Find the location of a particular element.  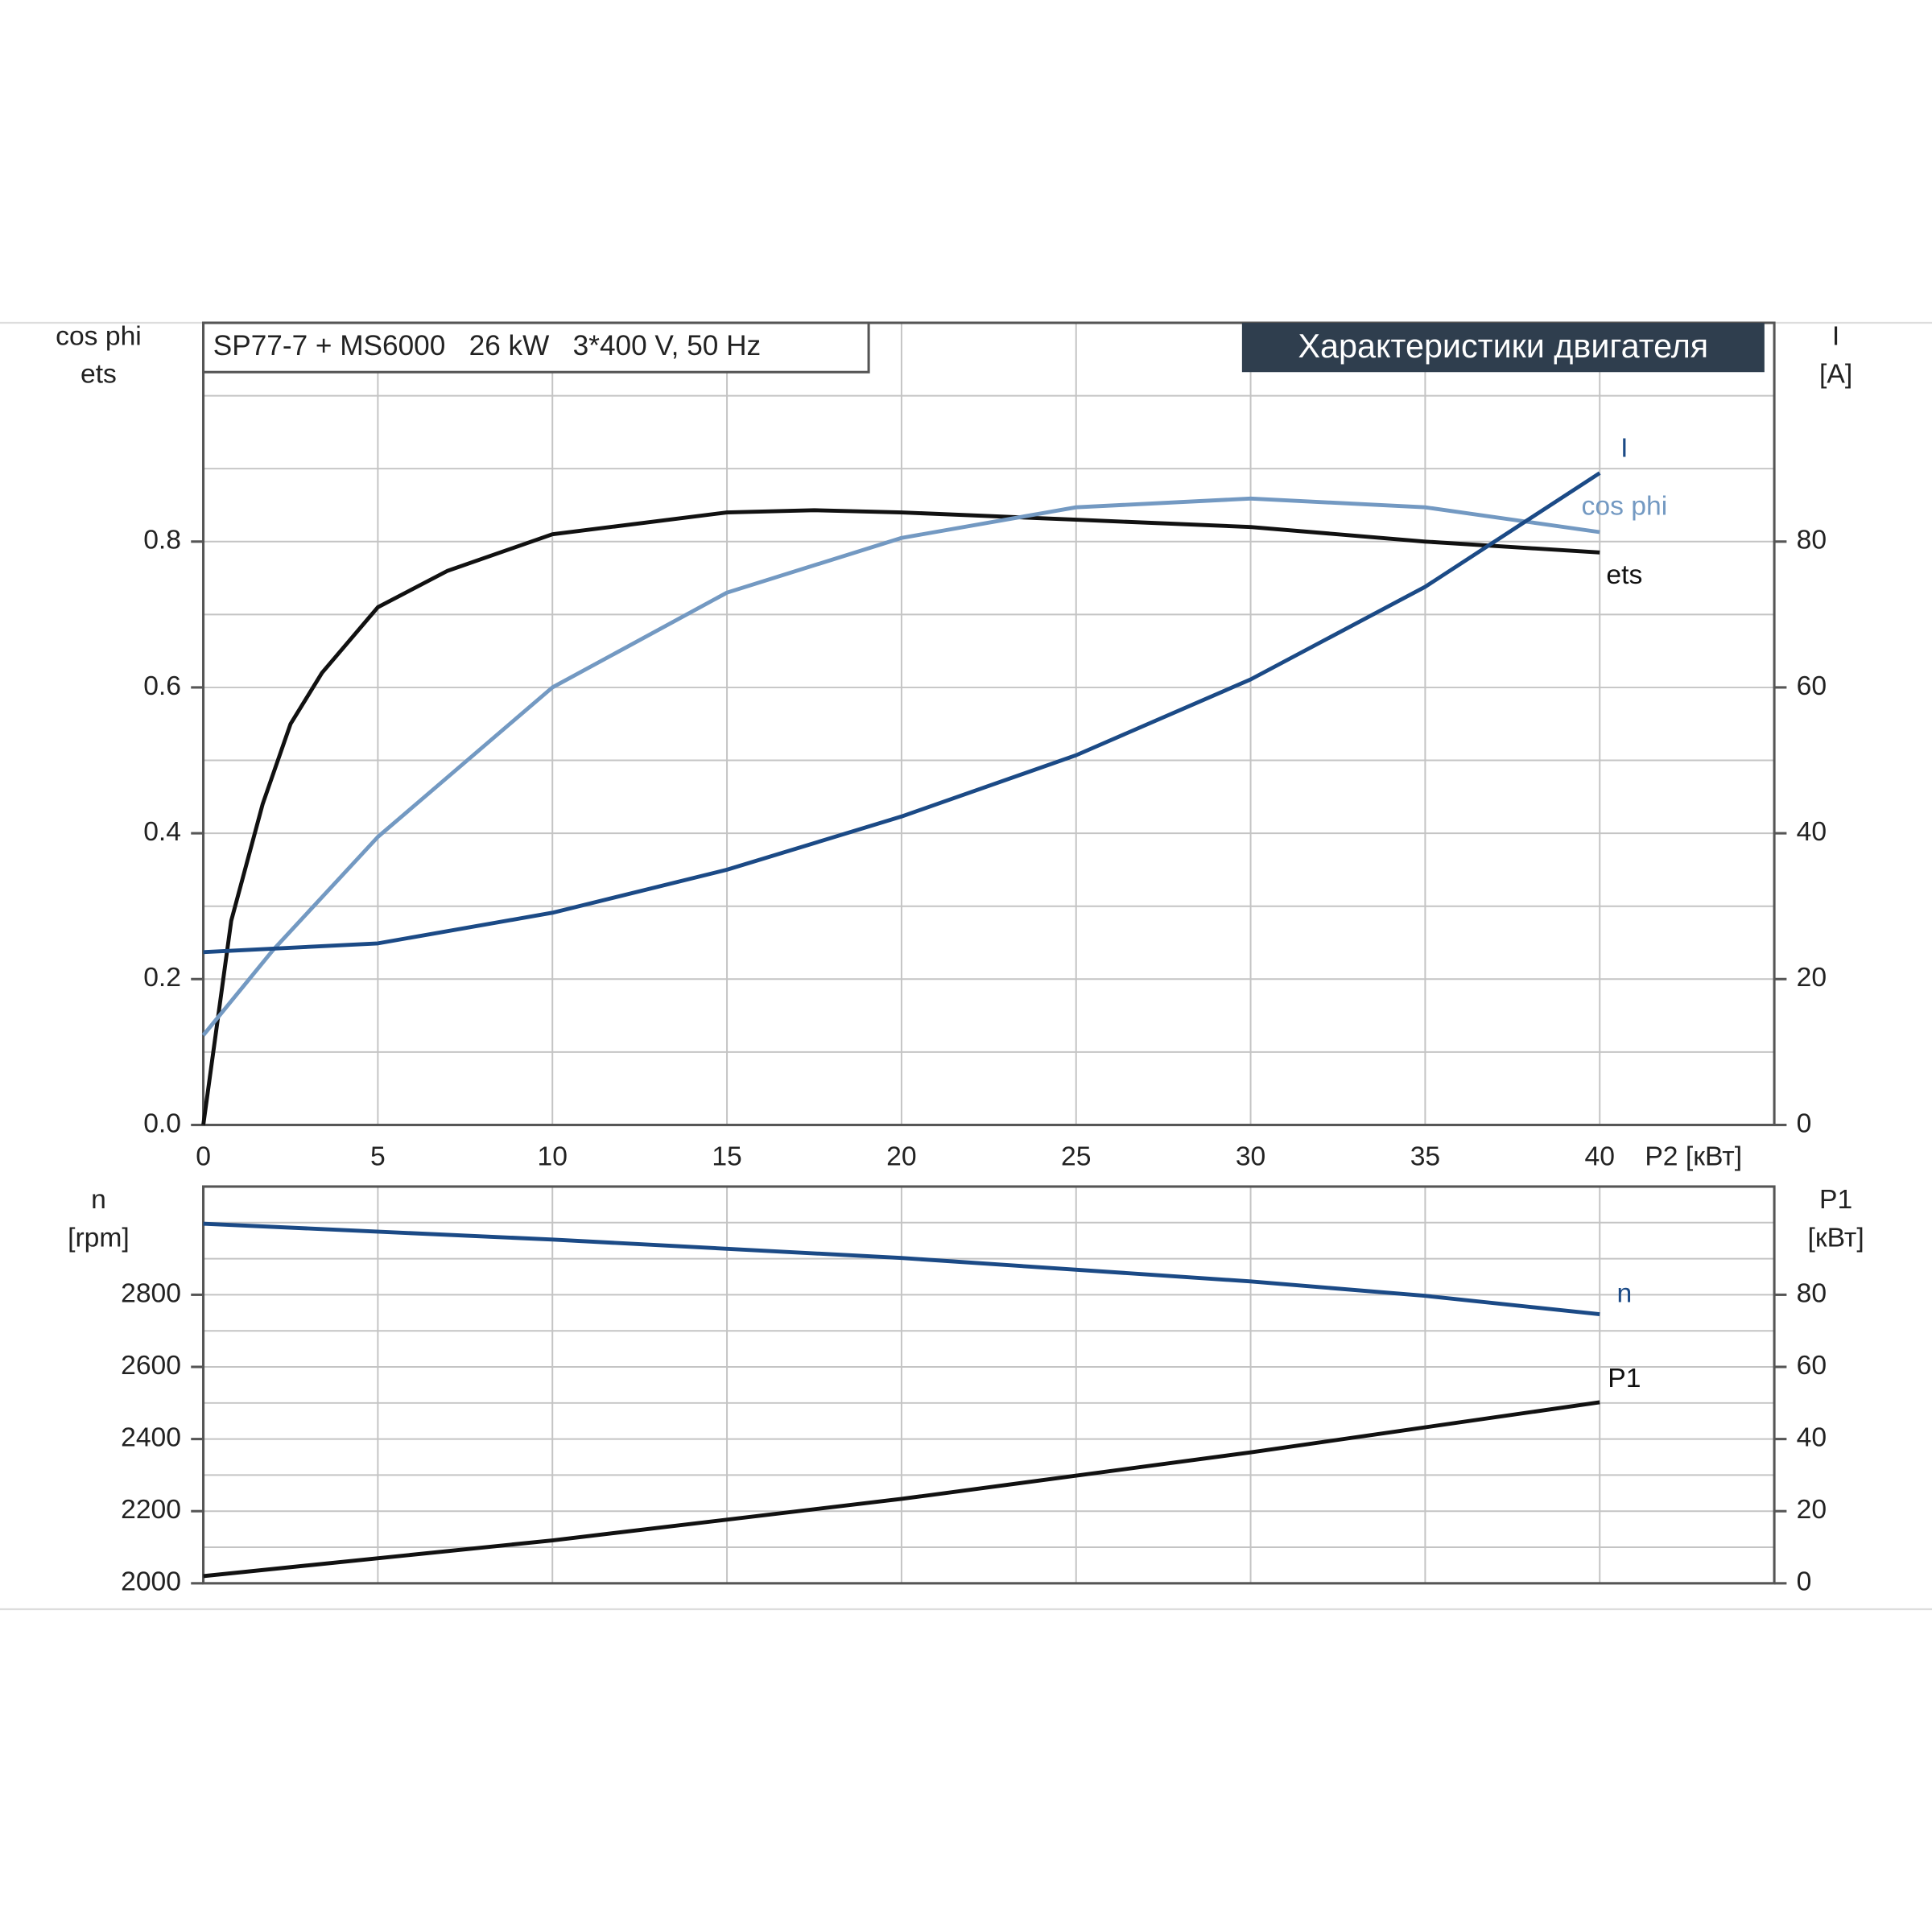

y-tick-label: 2400 is located at coordinates (151, 1438).